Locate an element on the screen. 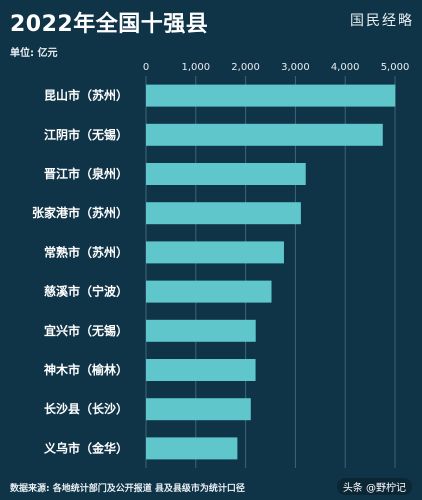 The height and width of the screenshot is (500, 422). category-label: 常熟市（苏州） is located at coordinates (86, 251).